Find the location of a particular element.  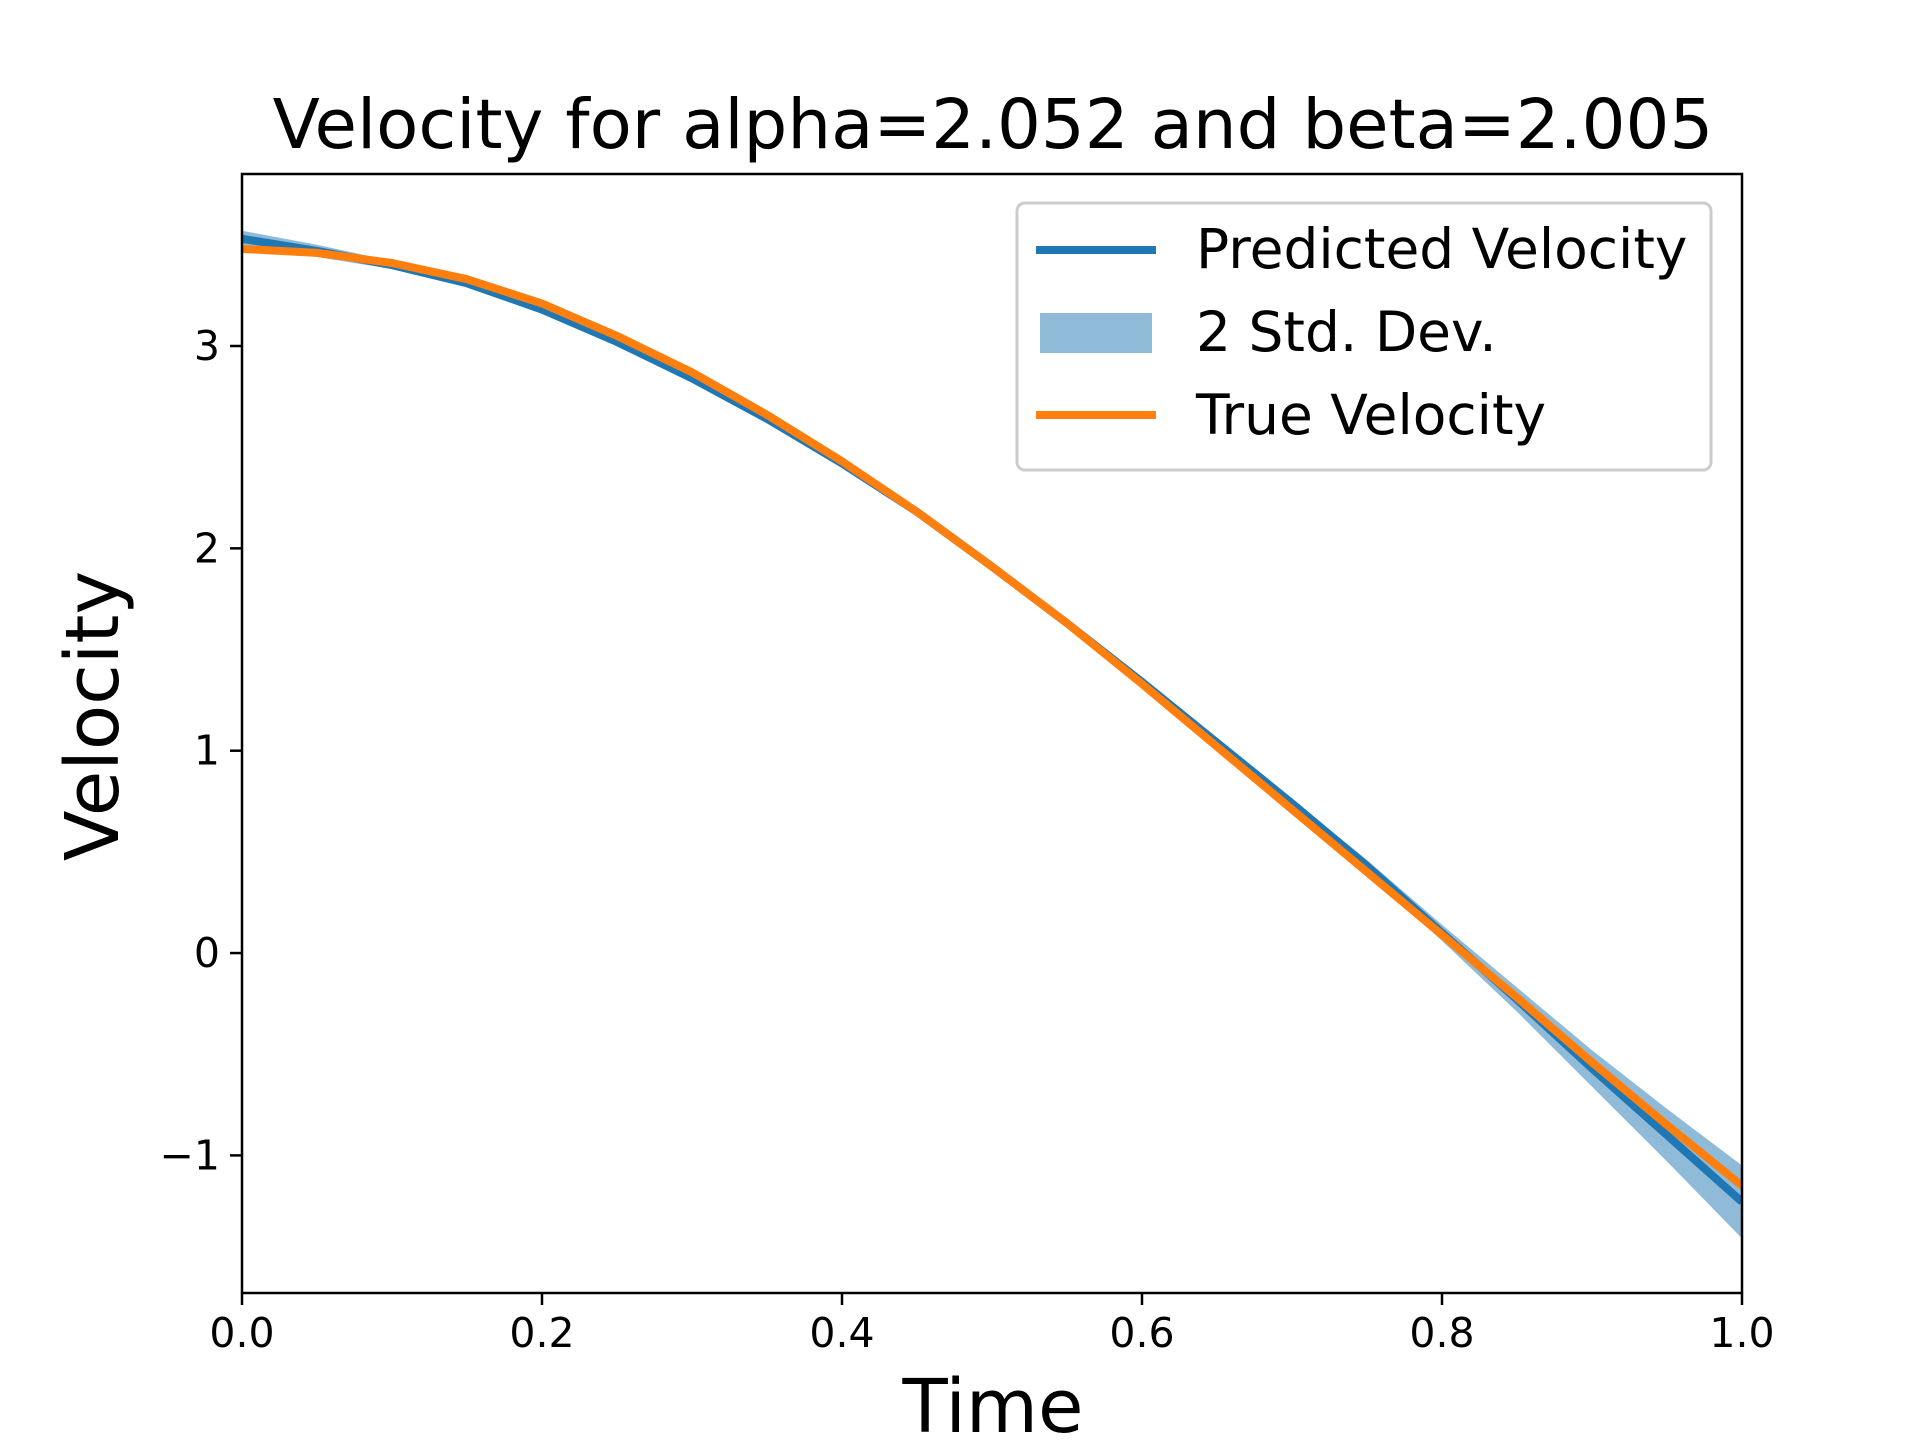

y-axis-label: Velocity is located at coordinates (93, 716).